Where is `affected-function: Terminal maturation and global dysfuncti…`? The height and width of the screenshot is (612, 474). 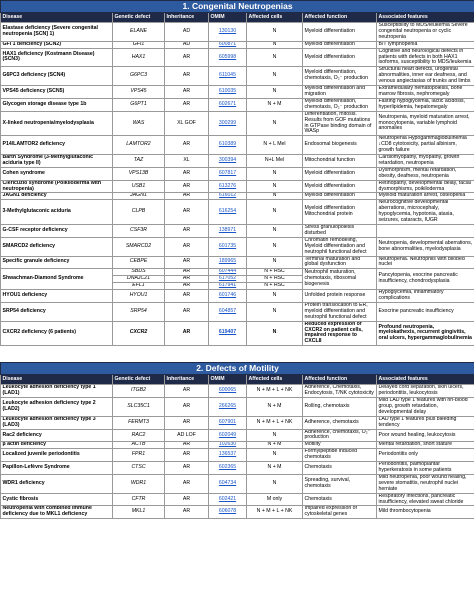
affected-function: Terminal maturation and global dysfuncti… is located at coordinates (339, 262).